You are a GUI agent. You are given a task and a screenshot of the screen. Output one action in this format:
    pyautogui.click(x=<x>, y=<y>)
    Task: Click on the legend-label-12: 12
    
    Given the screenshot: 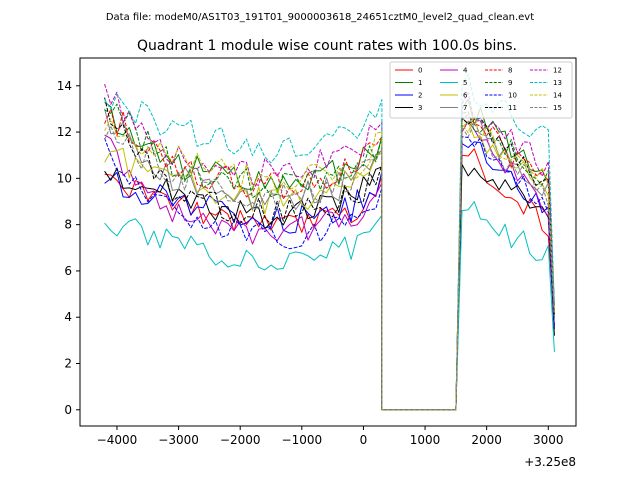 What is the action you would take?
    pyautogui.click(x=557, y=71)
    